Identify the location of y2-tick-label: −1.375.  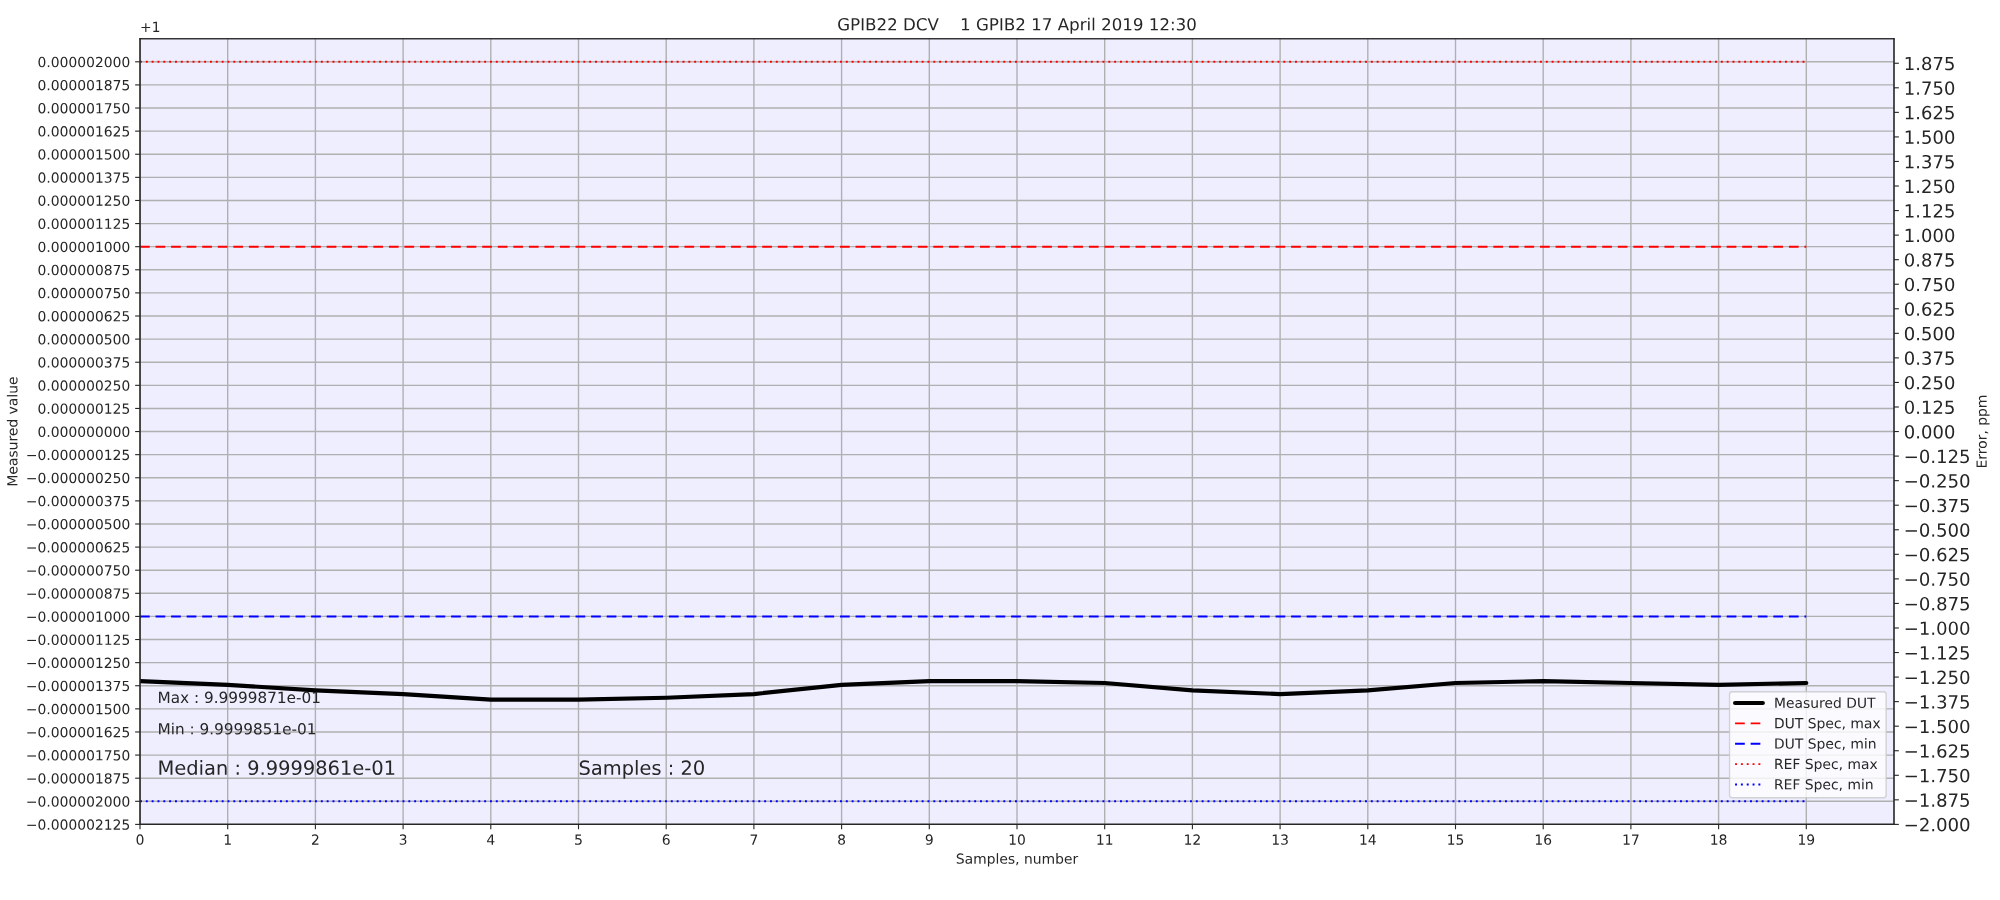
(1937, 702).